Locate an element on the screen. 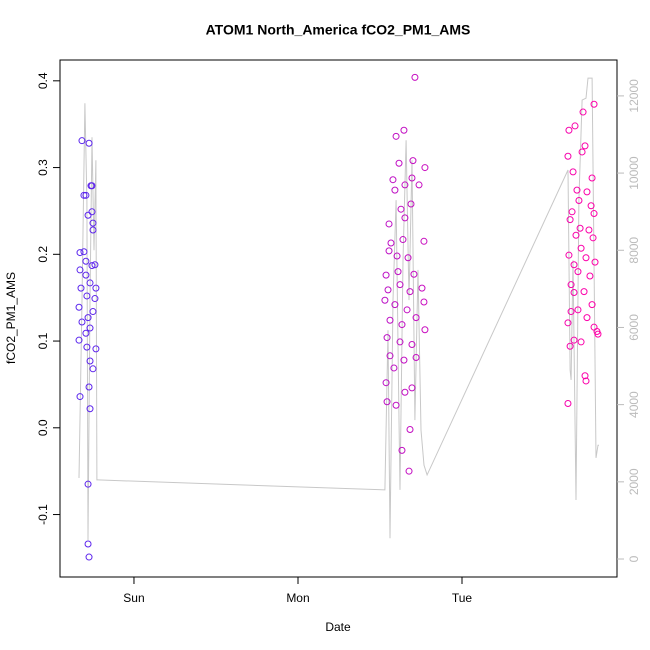 This screenshot has width=650, height=650. x-tick-label: Mon is located at coordinates (297, 598).